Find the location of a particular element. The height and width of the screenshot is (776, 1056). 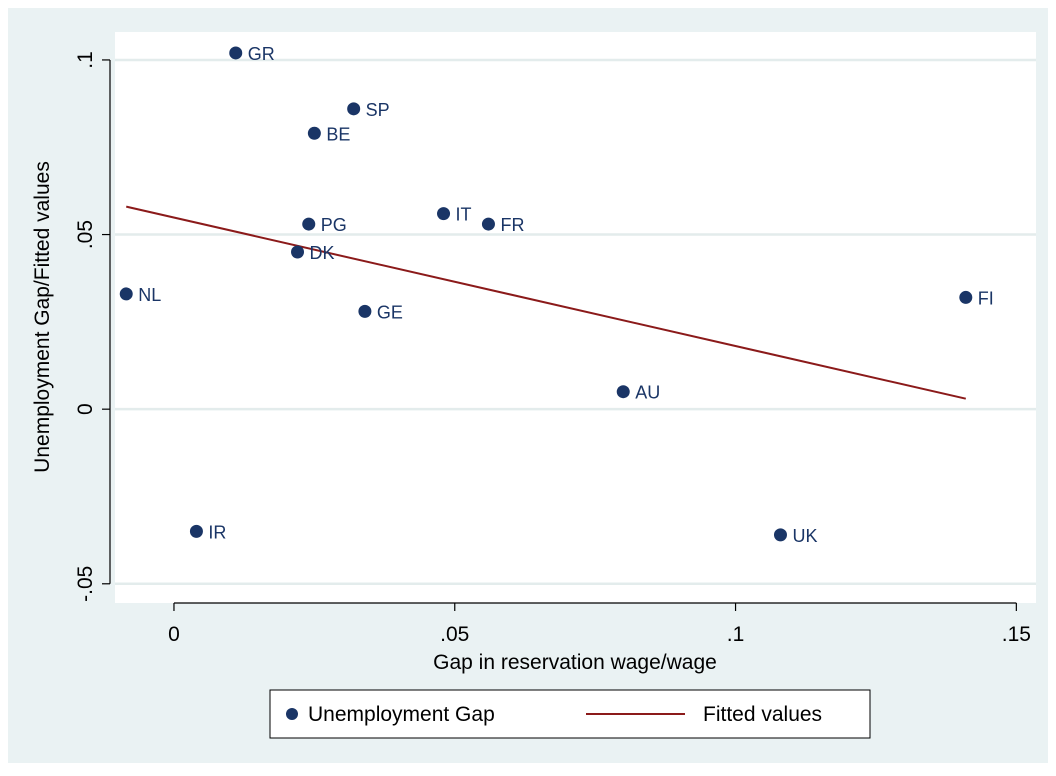

point-label-nl: NL is located at coordinates (149, 295).